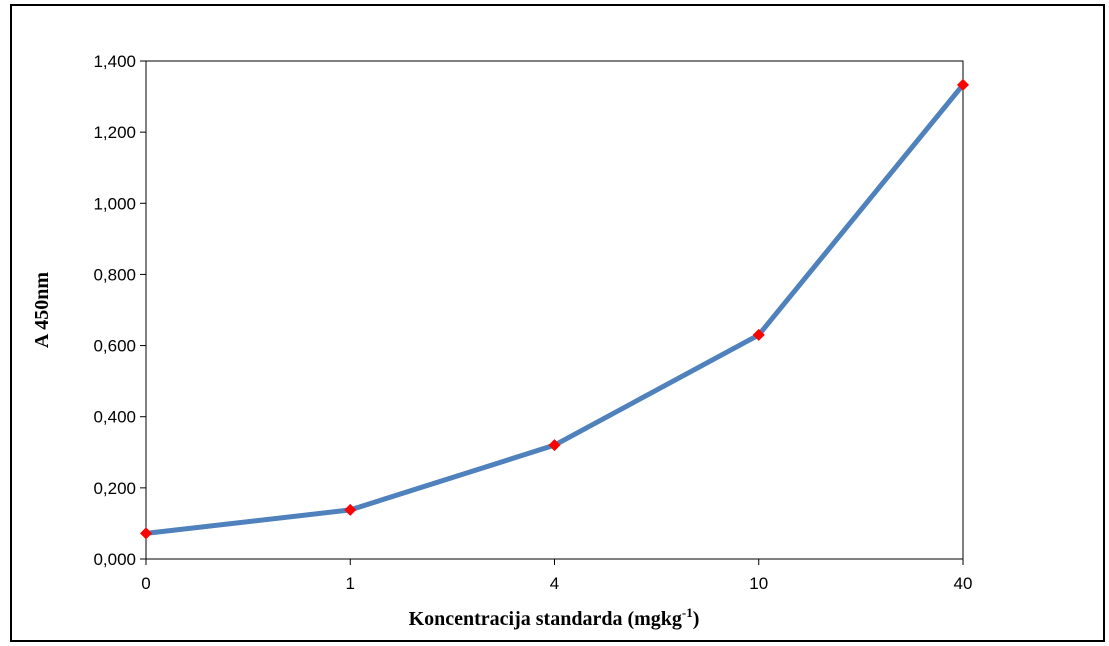  I want to click on y-axis: 0,000 0,200 0,400 0,600 0,800 1,000 1,200 1,400, so click(119, 310).